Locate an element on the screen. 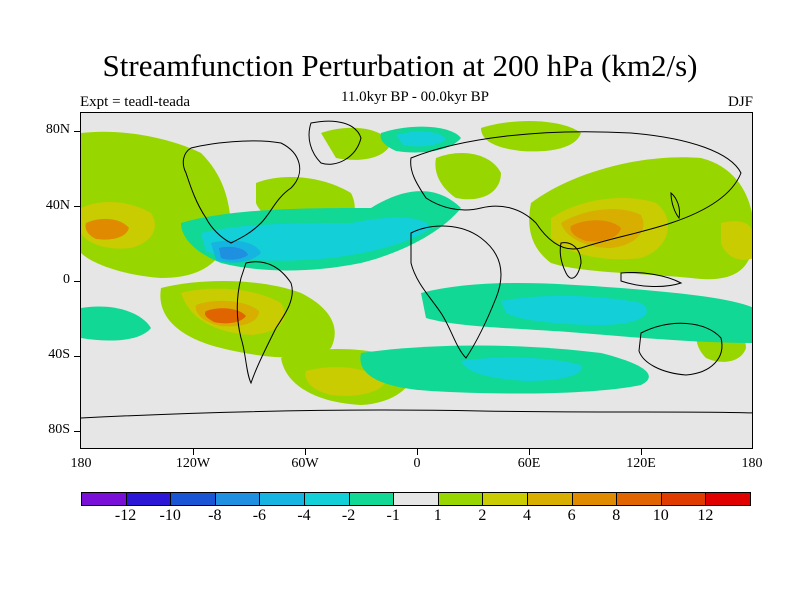 The height and width of the screenshot is (600, 800). colorbar-label: 12 is located at coordinates (705, 515).